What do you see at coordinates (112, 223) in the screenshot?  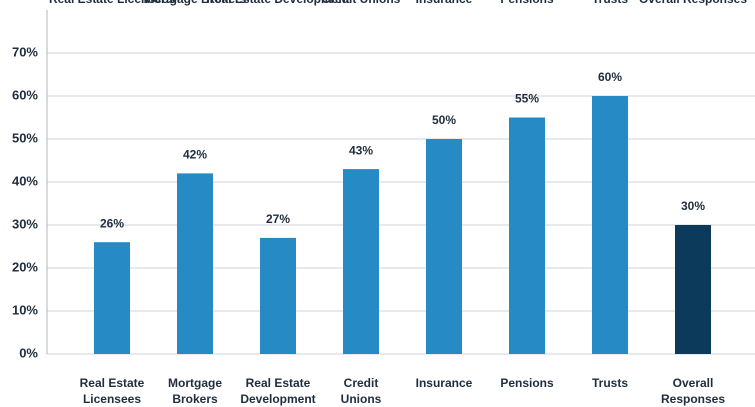 I see `data-label: 26%` at bounding box center [112, 223].